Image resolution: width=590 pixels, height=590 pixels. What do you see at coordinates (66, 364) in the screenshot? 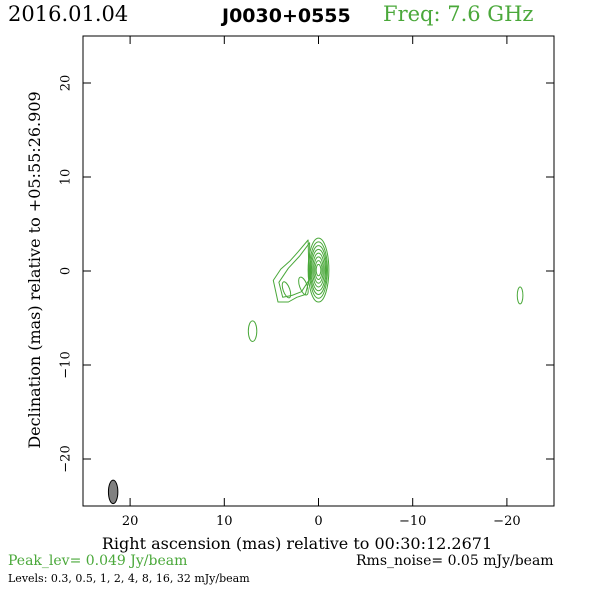
I see `y-tick-label: −10` at bounding box center [66, 364].